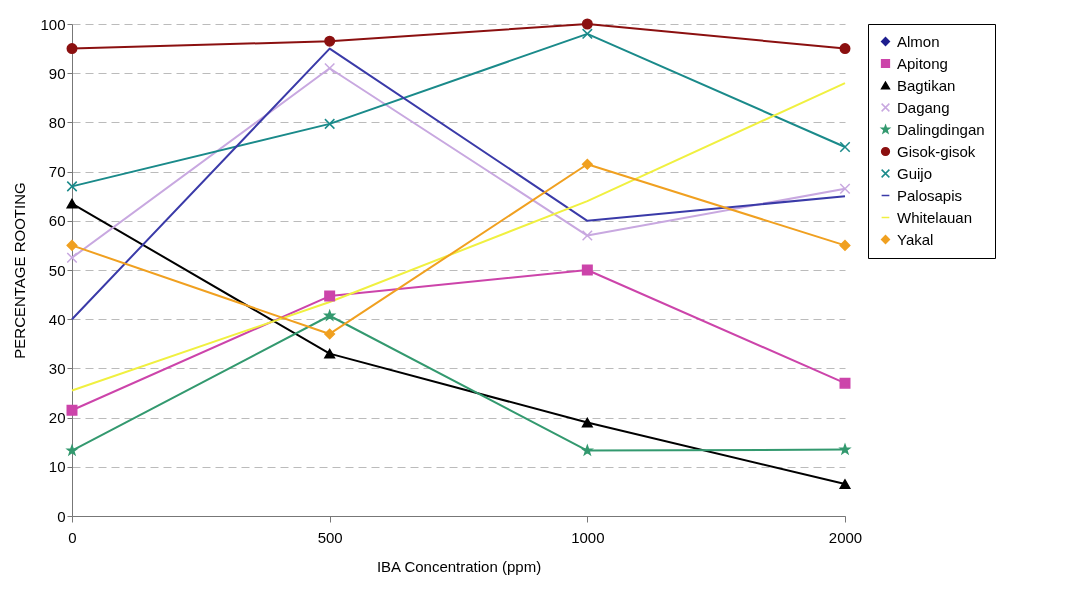 This screenshot has width=1066, height=597. Describe the element at coordinates (57, 418) in the screenshot. I see `y-tick-label: 20` at that location.